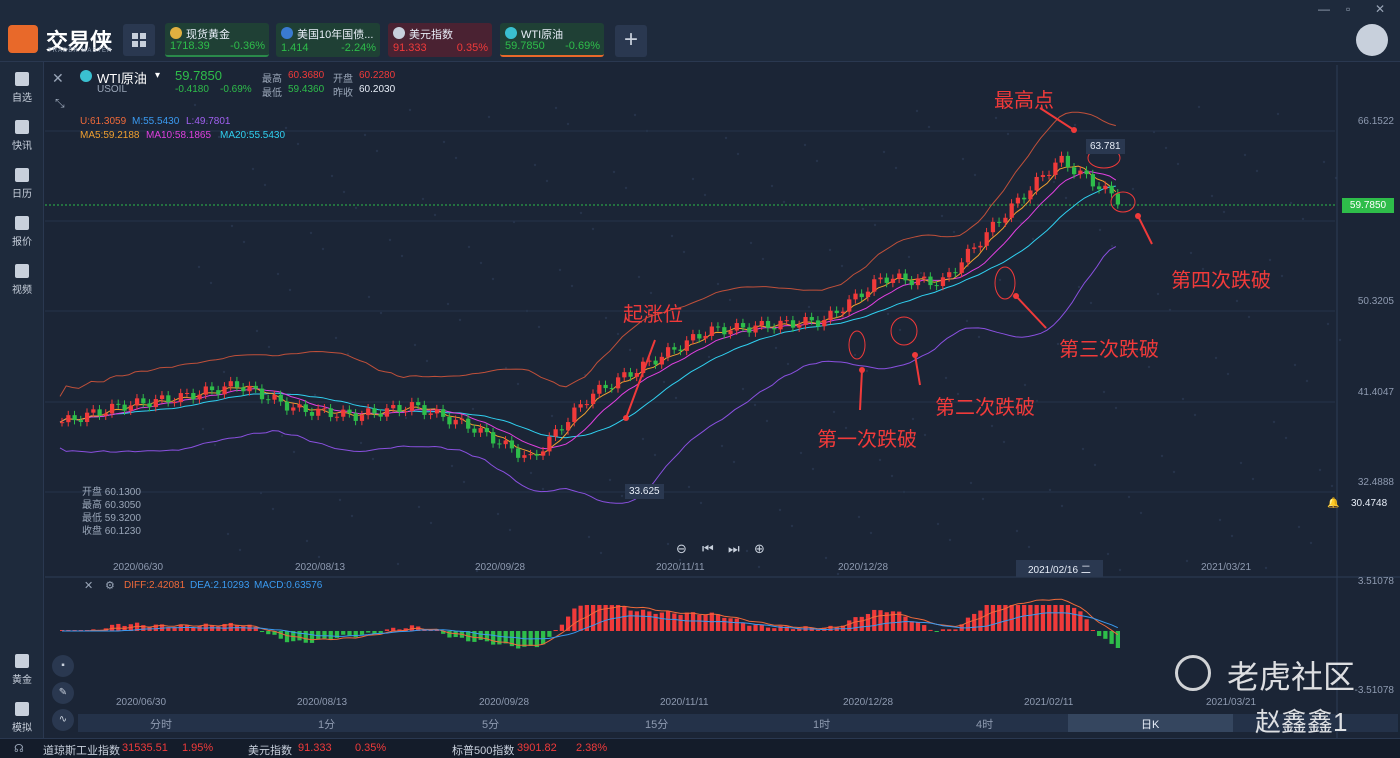 This screenshot has height=758, width=1400. Describe the element at coordinates (867, 440) in the screenshot. I see `annotation-break-1: 第一次跌破` at that location.